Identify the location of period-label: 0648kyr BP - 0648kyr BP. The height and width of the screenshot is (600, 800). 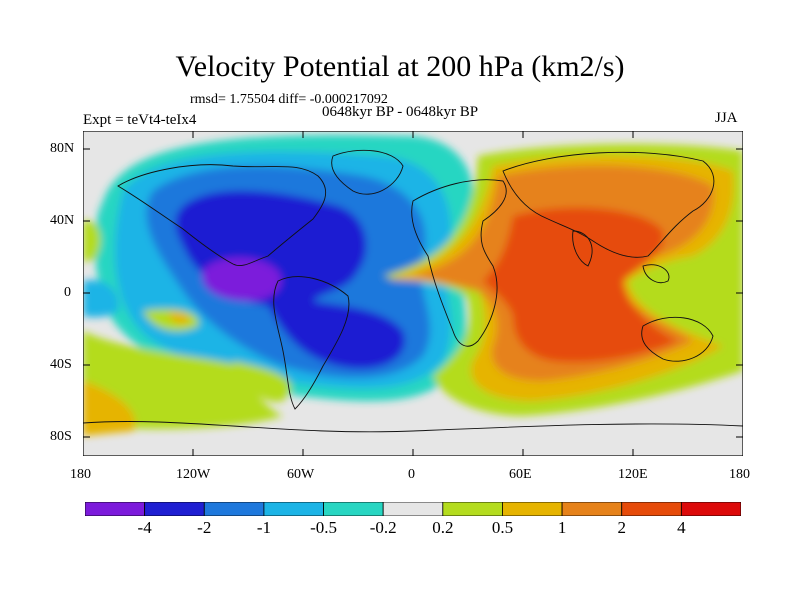
(400, 112).